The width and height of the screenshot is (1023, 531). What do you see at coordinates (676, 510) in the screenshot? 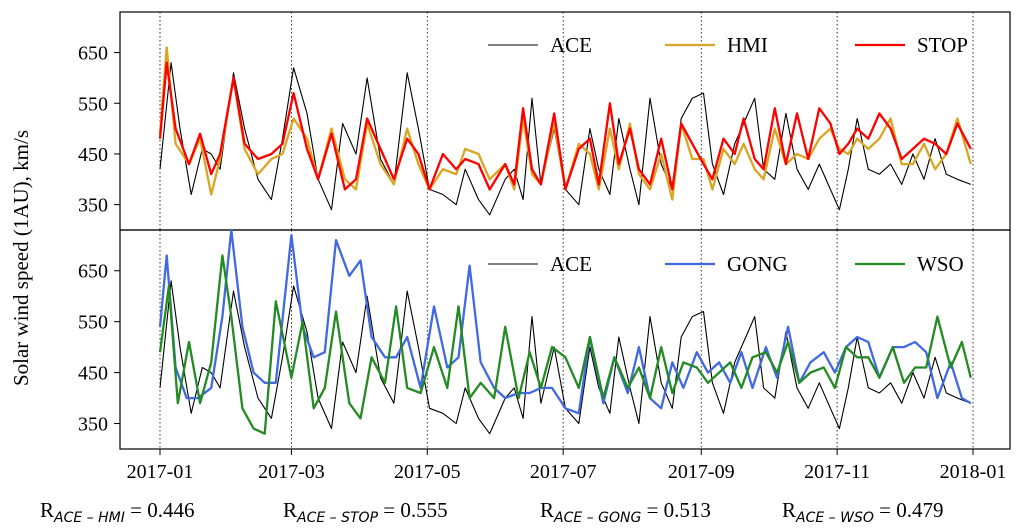
I see `correlation-value: = 0.513` at bounding box center [676, 510].